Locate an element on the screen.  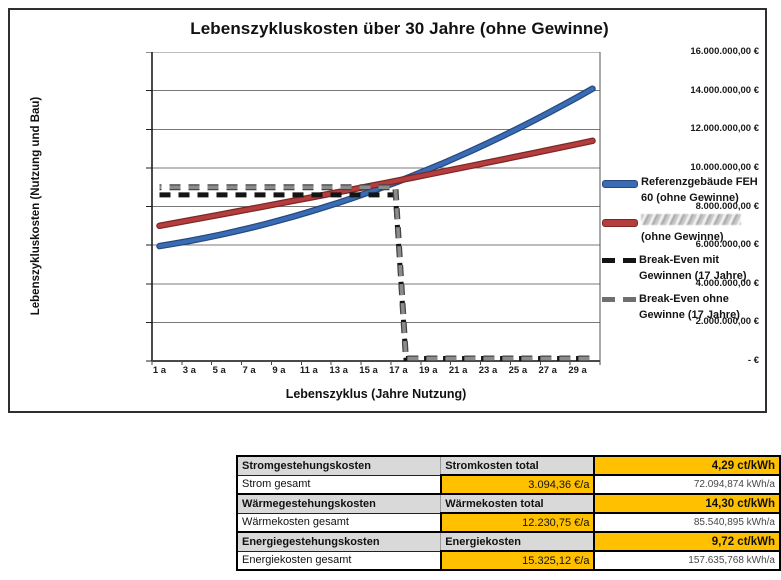
legend-item-break-even-ohne-gewinne: Break-Even ohne Gewinne (17 Jahre) is located at coordinates (684, 308).